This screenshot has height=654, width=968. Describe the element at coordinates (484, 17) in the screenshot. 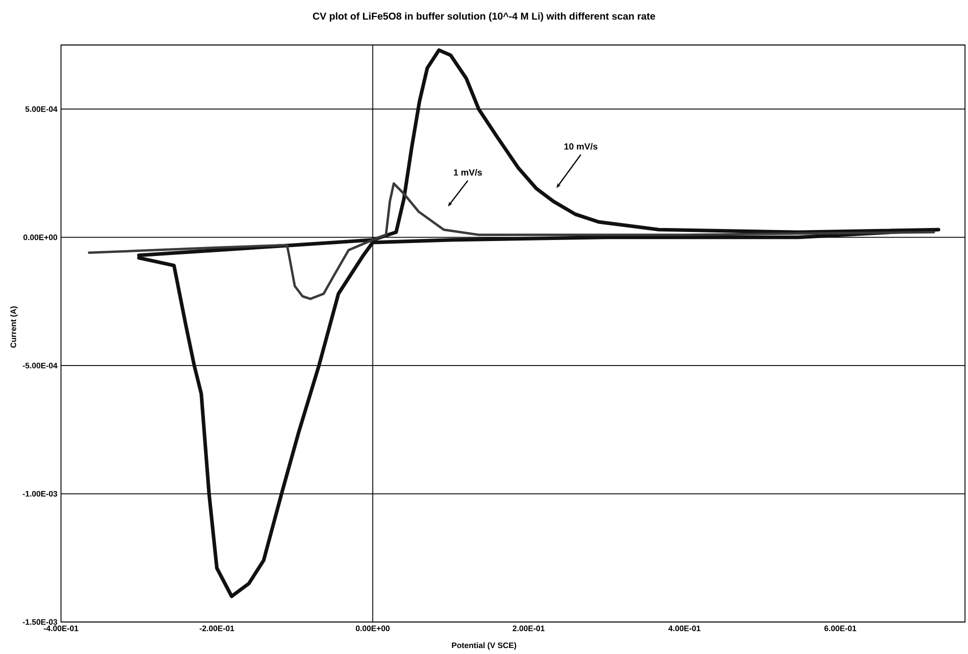

I see `chart-title: CV plot of LiFe5O8 in buffer solution (10^-4 M Li) with different scan rate` at that location.